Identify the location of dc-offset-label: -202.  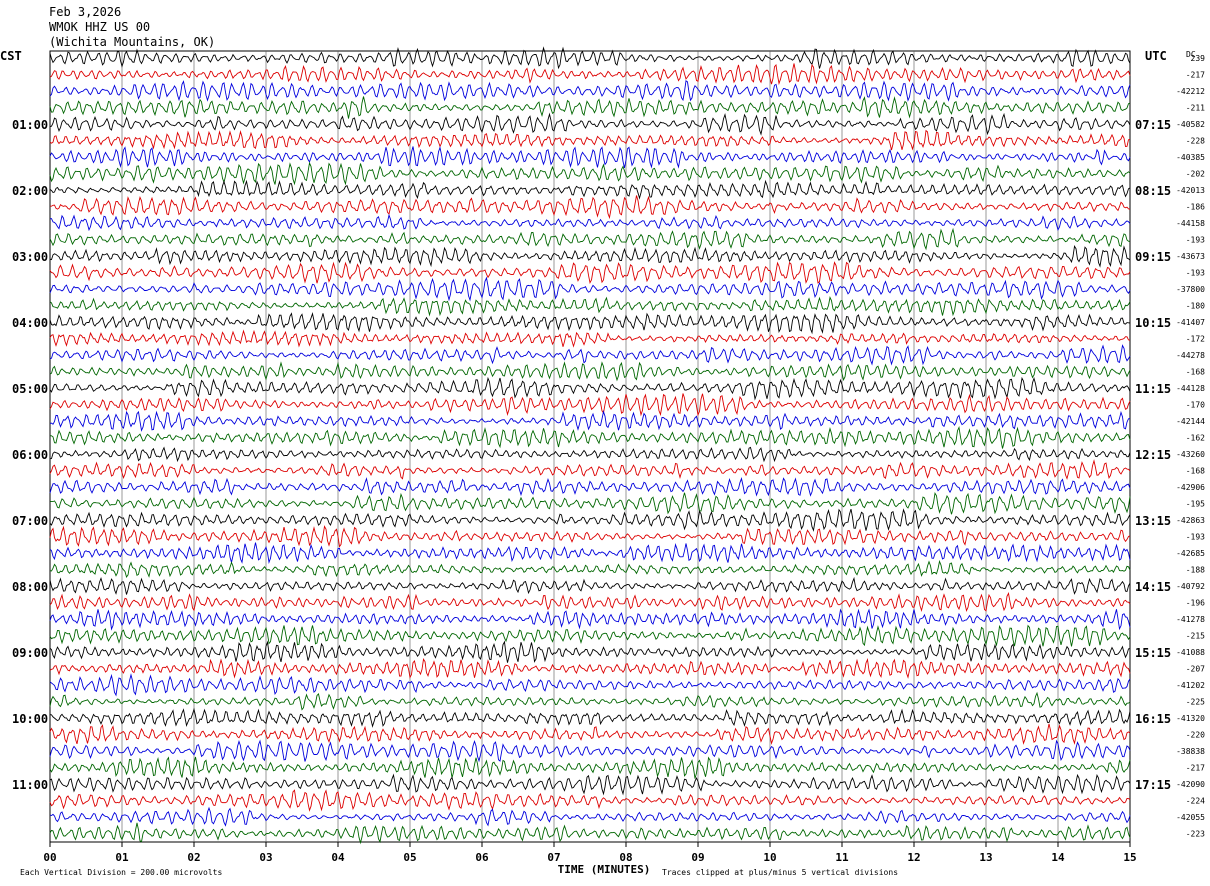
(1195, 174).